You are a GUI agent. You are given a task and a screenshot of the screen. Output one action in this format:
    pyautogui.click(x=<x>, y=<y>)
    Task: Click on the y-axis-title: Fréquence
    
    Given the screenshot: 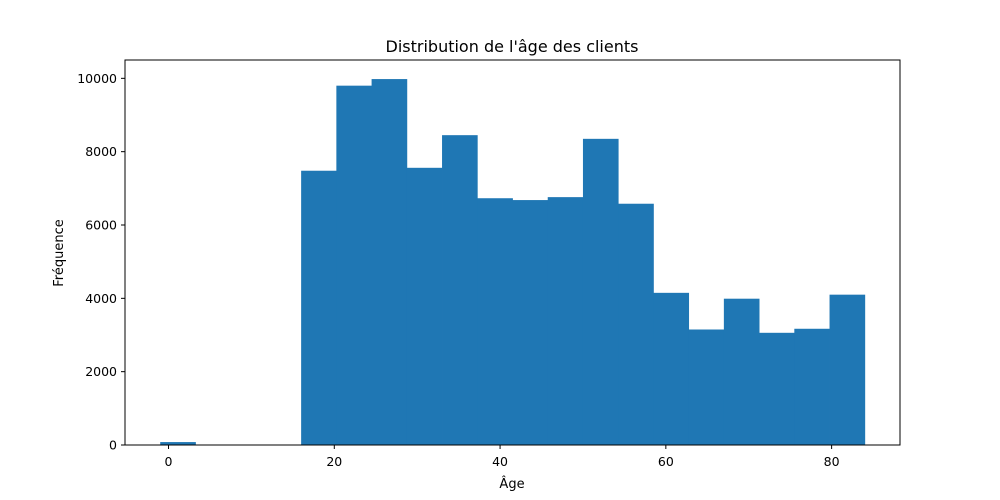 What is the action you would take?
    pyautogui.click(x=59, y=252)
    